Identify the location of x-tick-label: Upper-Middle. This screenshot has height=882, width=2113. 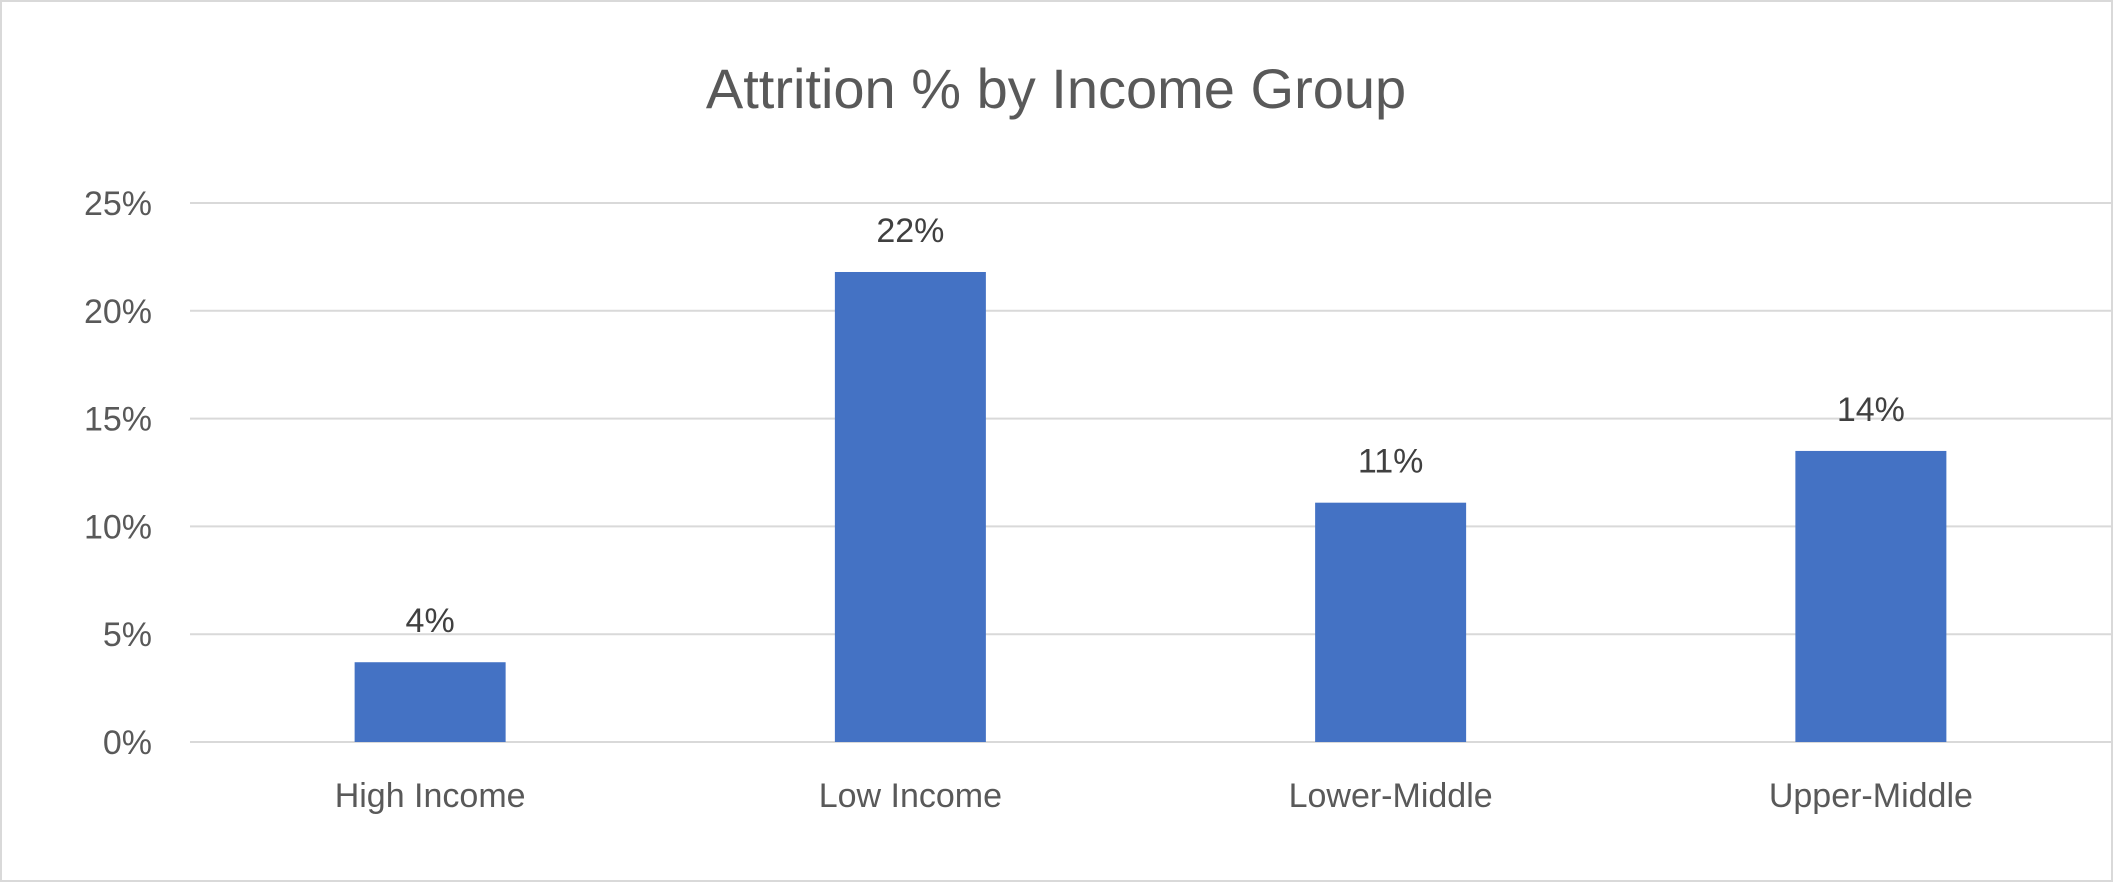
(1871, 796).